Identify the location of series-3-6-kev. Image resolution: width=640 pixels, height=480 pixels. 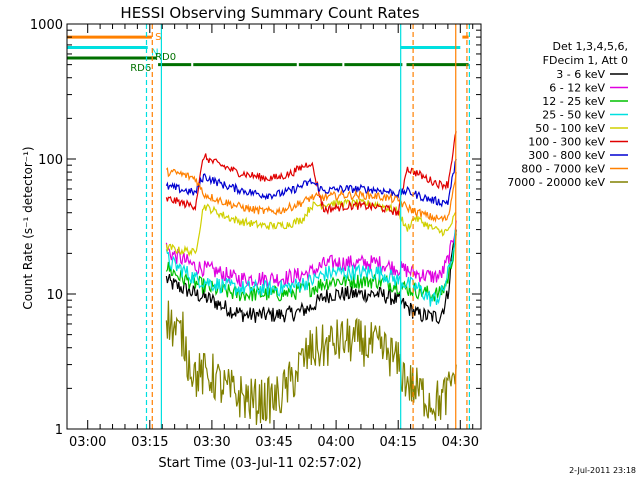
(311, 277).